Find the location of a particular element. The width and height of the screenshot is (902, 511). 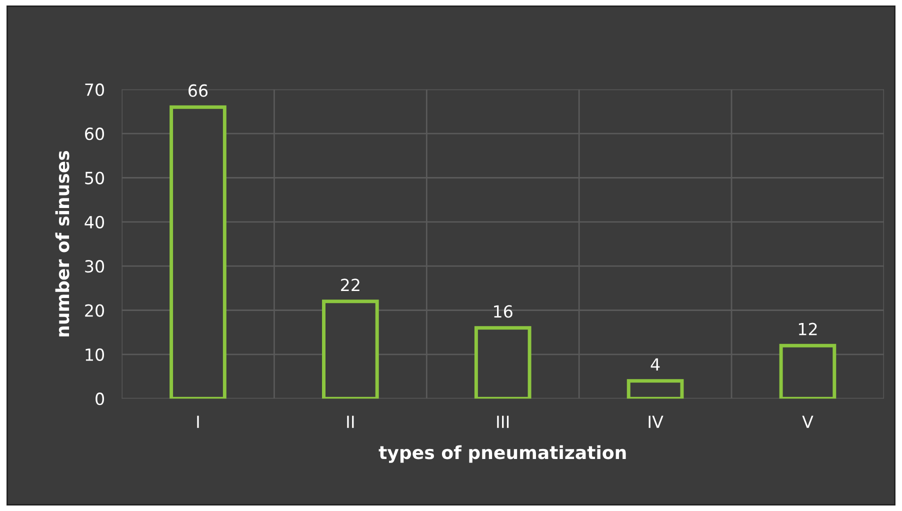

y-tick-label: 40 is located at coordinates (94, 222).